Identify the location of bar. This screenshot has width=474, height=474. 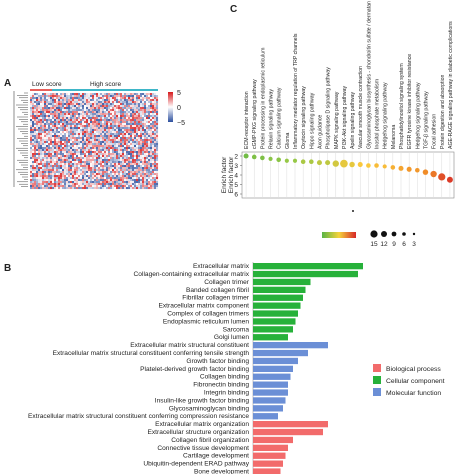
(270, 447).